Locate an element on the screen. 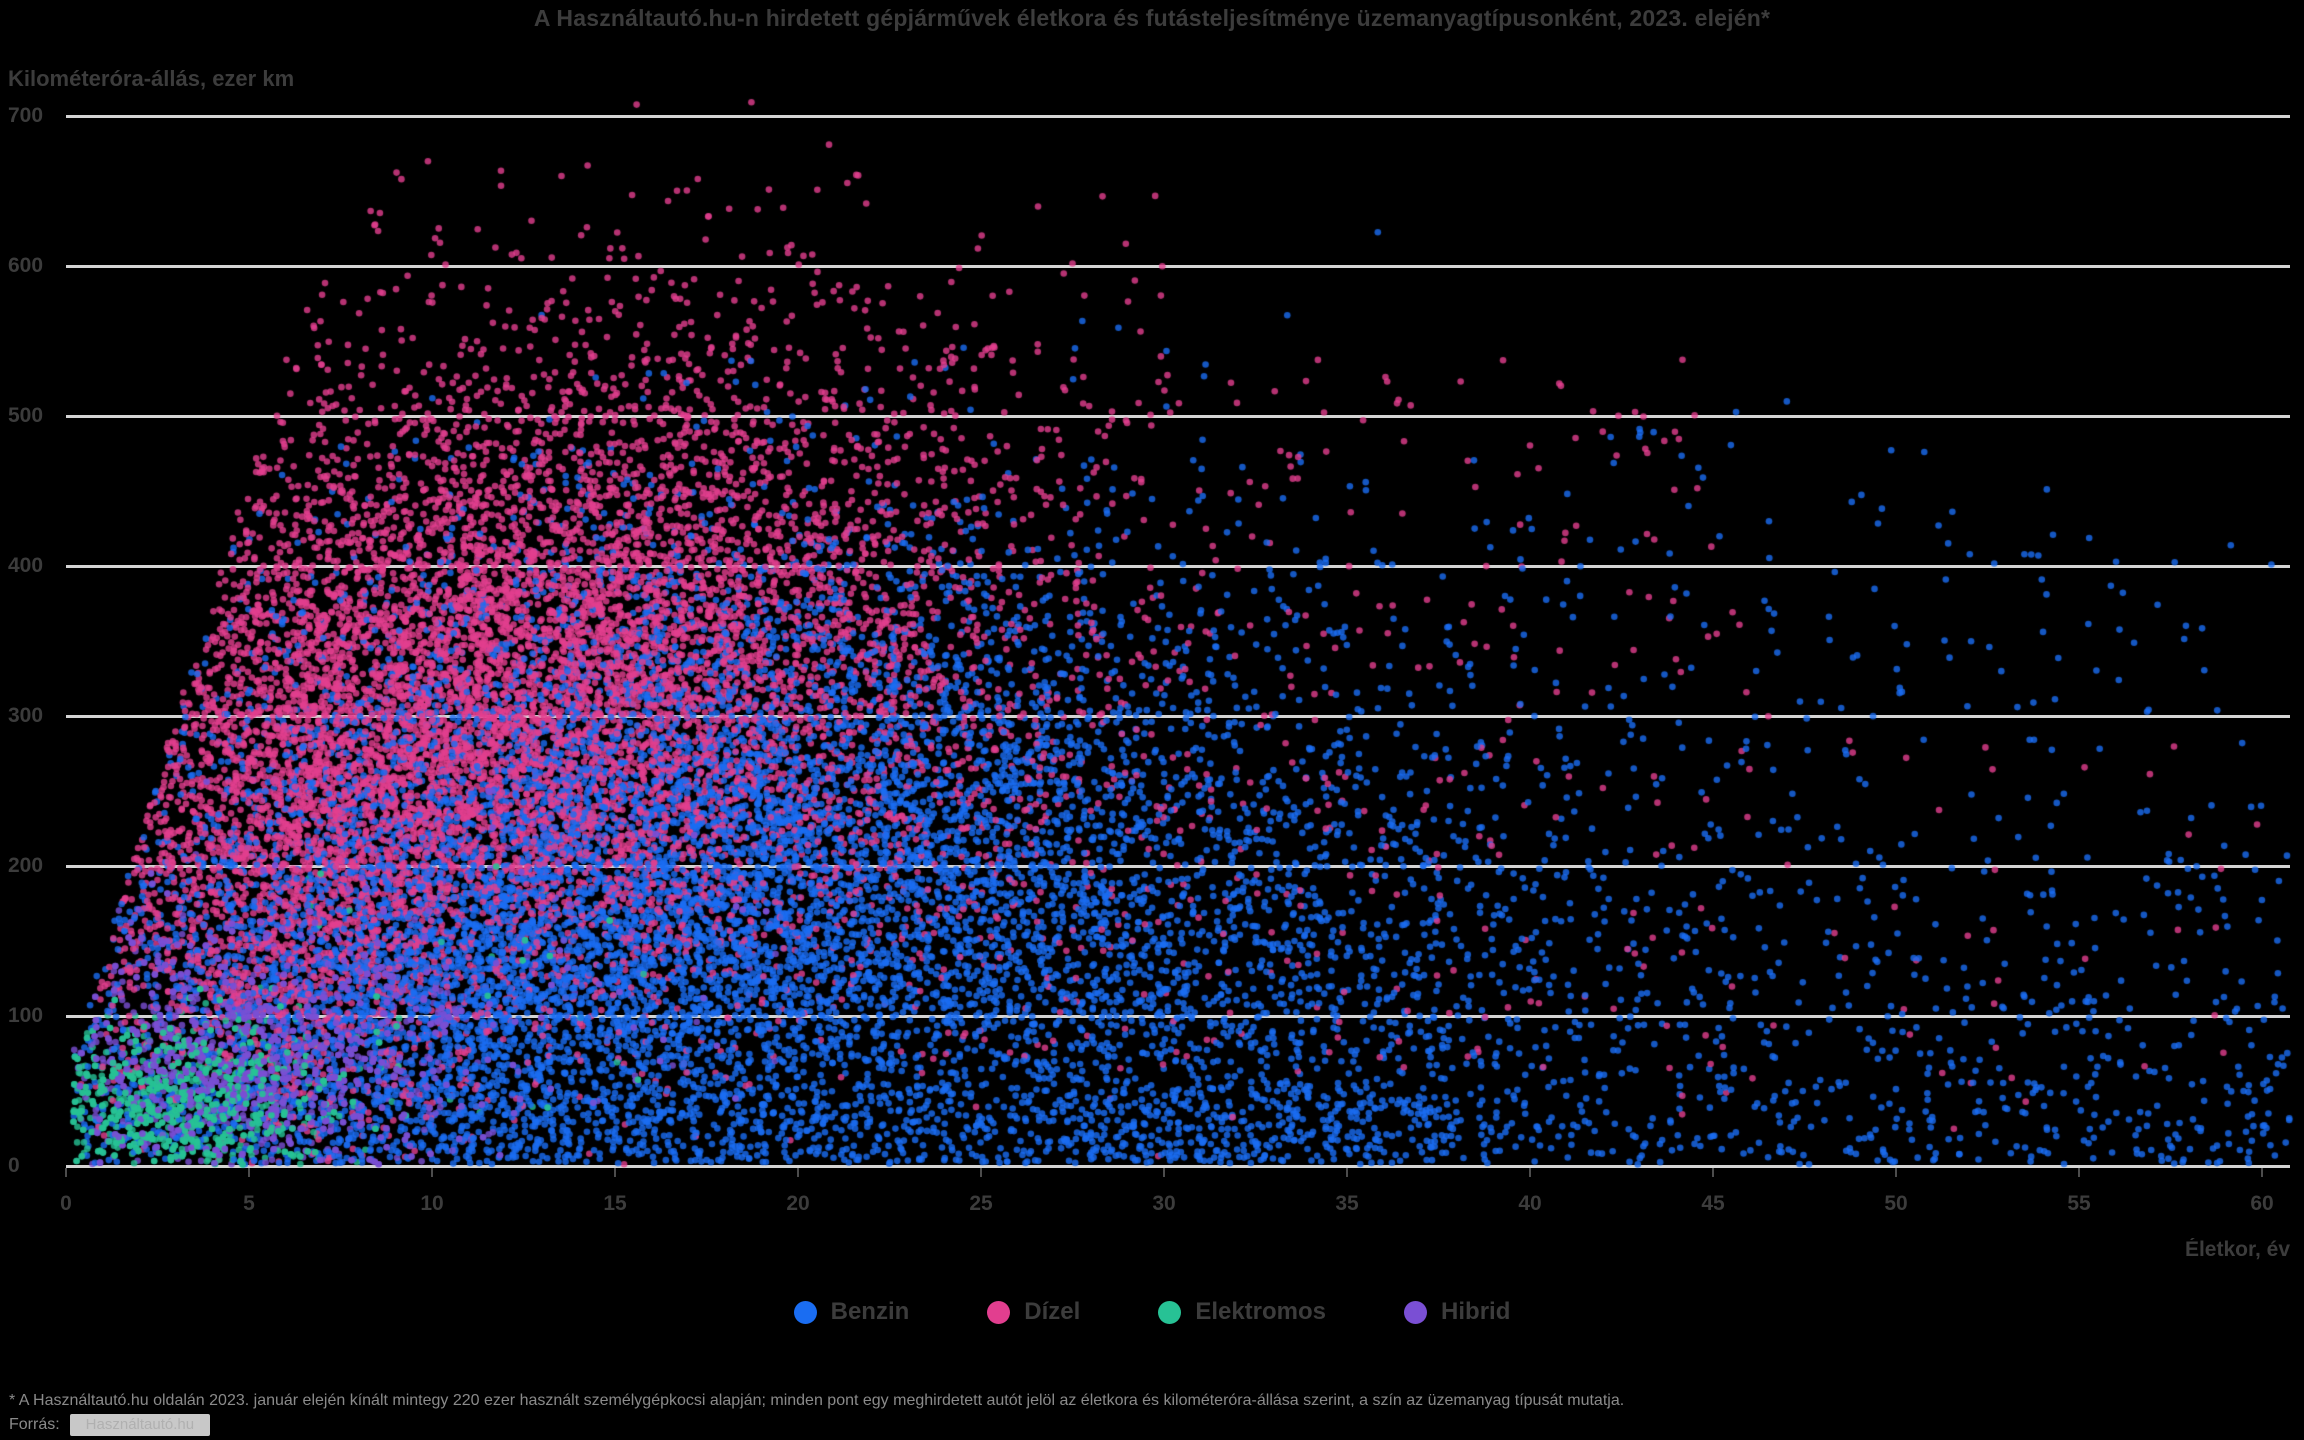 This screenshot has width=2304, height=1440. y-tick-label-300: 300 is located at coordinates (26, 715).